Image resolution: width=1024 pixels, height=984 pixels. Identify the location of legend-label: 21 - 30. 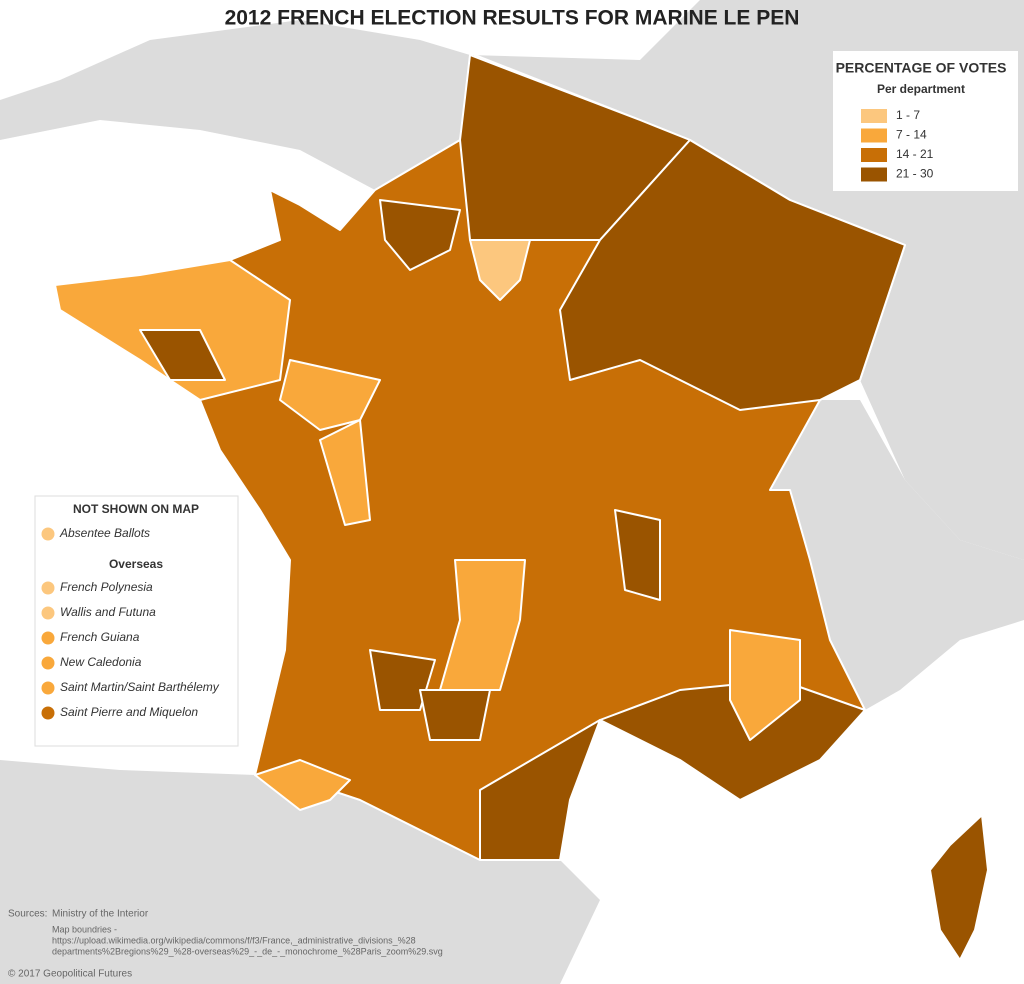
(915, 174).